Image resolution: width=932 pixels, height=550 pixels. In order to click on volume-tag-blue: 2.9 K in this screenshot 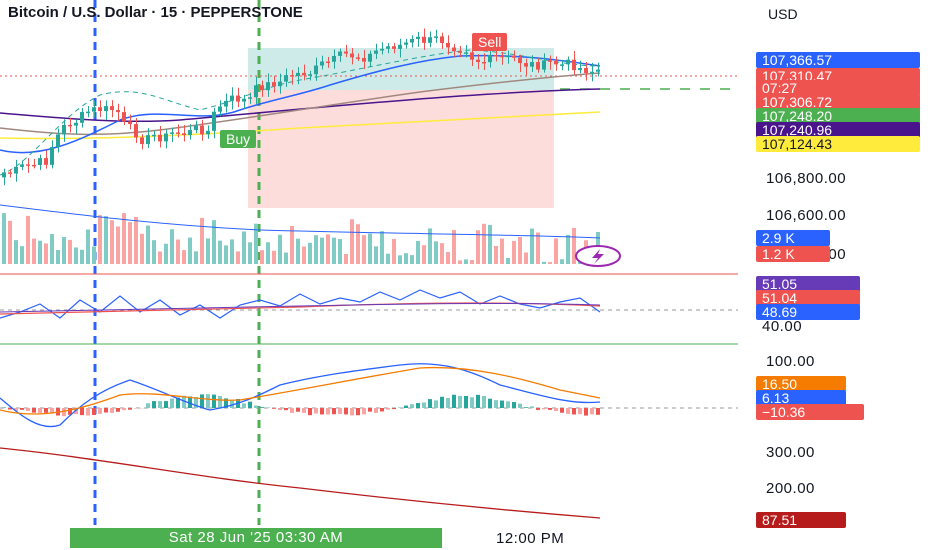, I will do `click(793, 238)`.